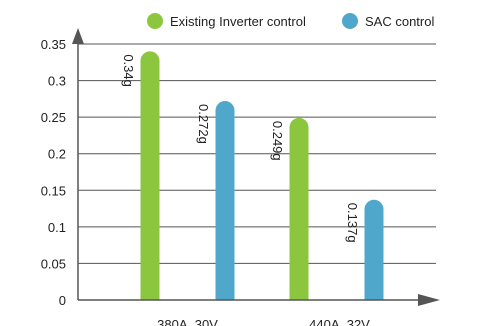  What do you see at coordinates (429, 300) in the screenshot?
I see `x-axis-arrow-icon` at bounding box center [429, 300].